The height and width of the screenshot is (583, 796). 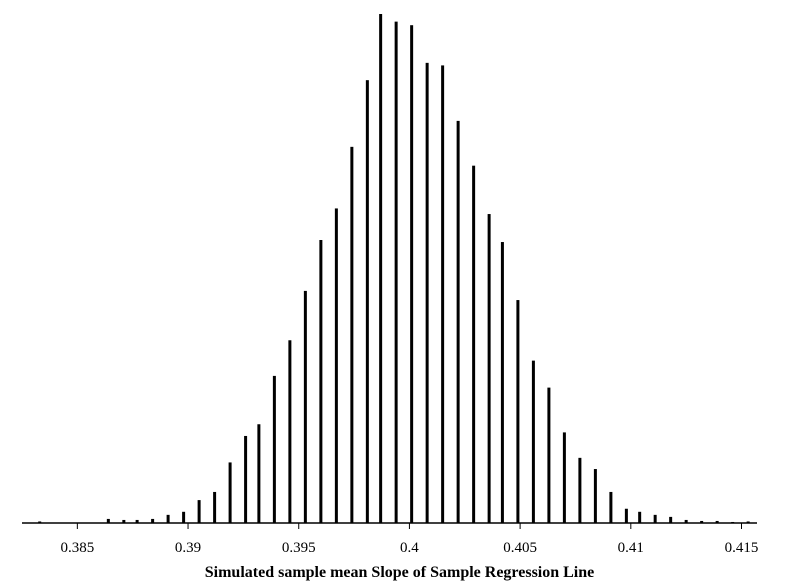 I want to click on x-ticks-group: 0.385 0.39 0.395 0.4 0.405 0.41 0.415, so click(x=409, y=539).